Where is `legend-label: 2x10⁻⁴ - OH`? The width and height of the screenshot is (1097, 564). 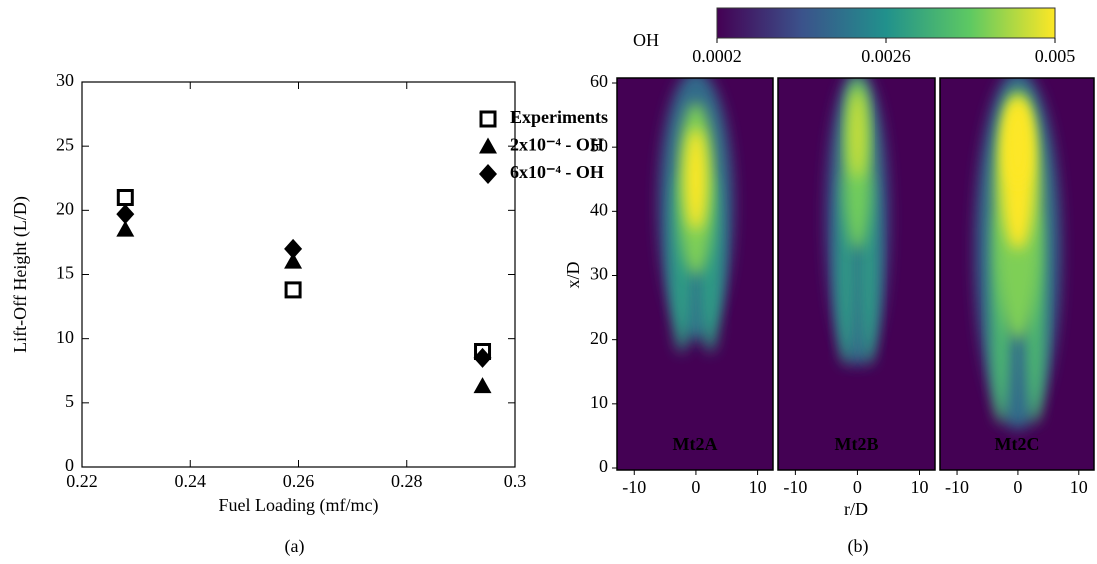 legend-label: 2x10⁻⁴ - OH is located at coordinates (557, 145).